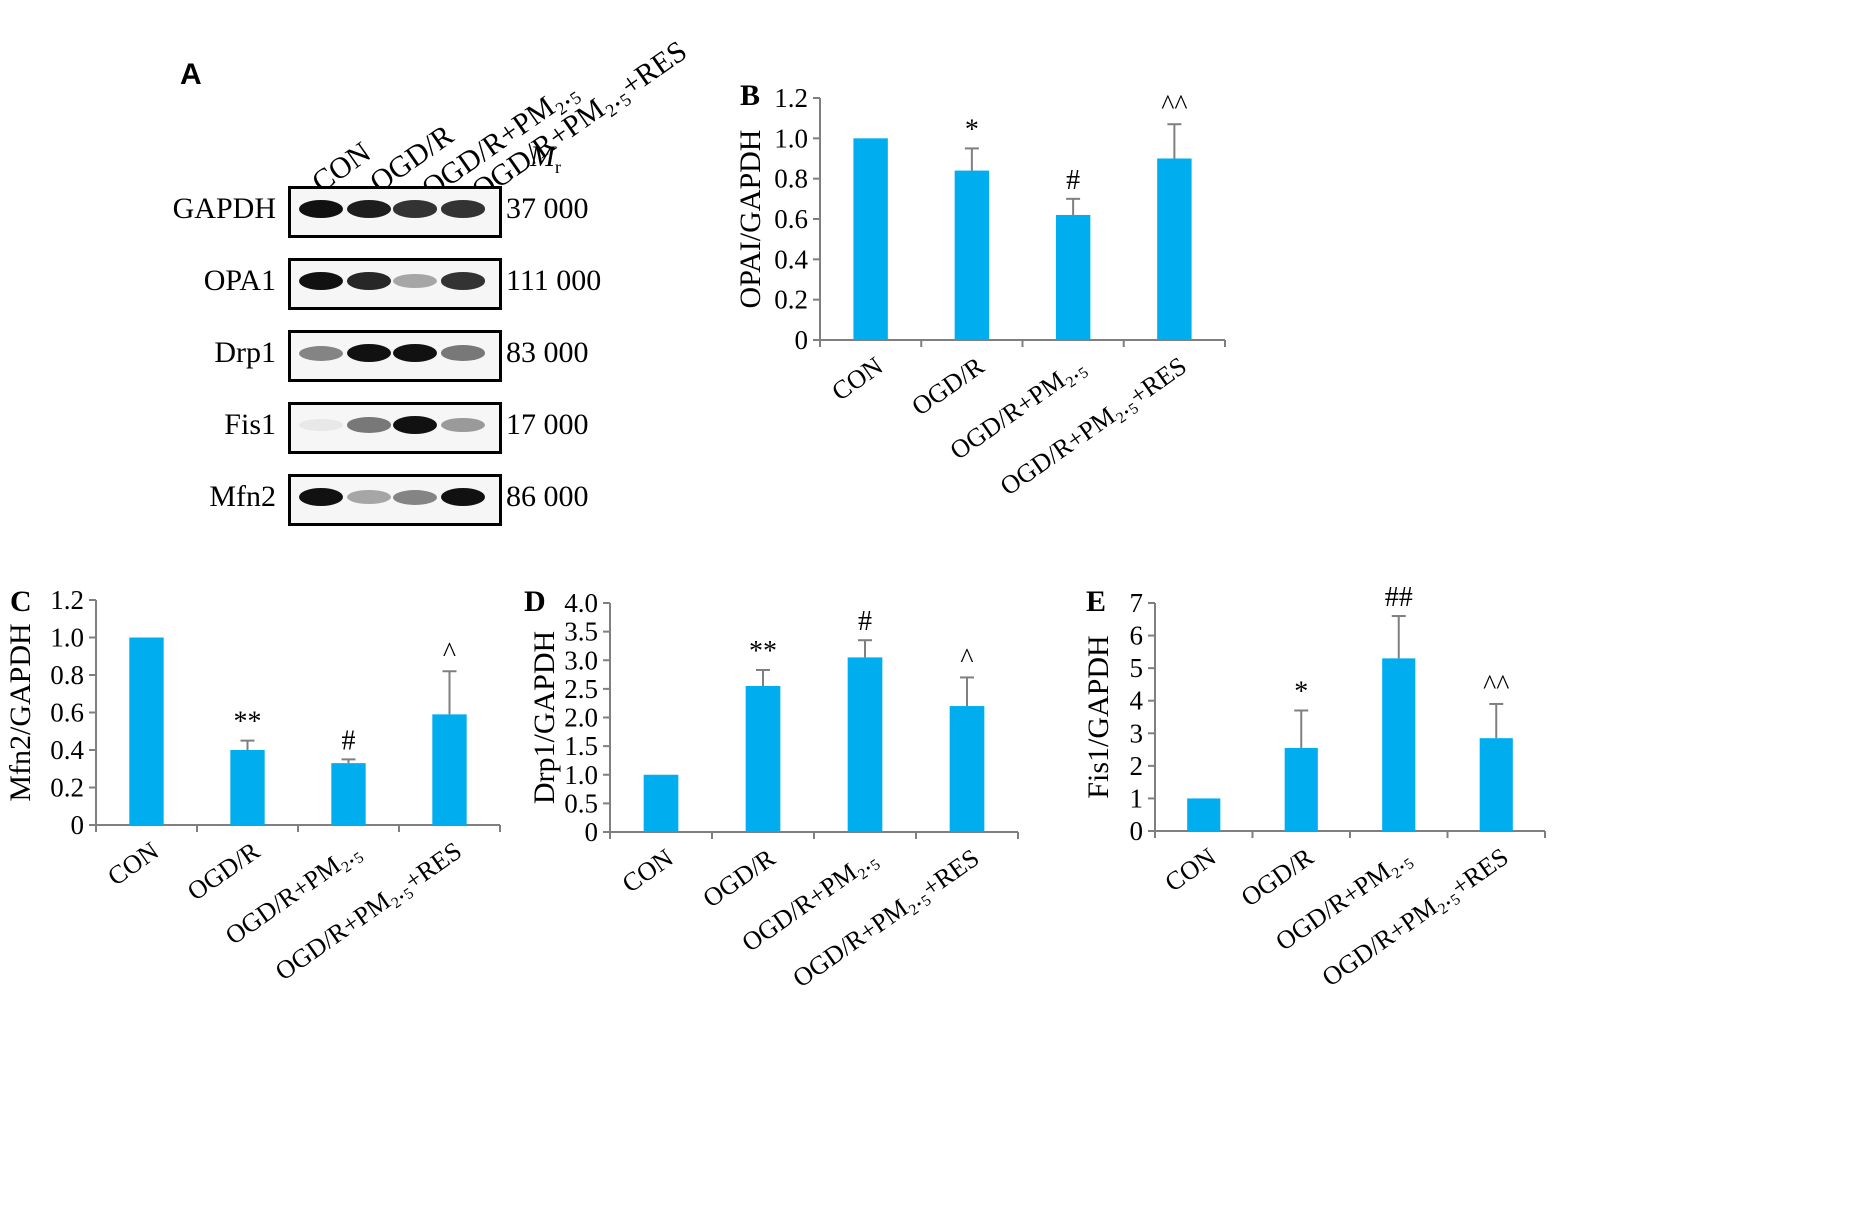 Image resolution: width=1852 pixels, height=1218 pixels. What do you see at coordinates (239, 280) in the screenshot?
I see `blot-row-label-opa1: OPA1` at bounding box center [239, 280].